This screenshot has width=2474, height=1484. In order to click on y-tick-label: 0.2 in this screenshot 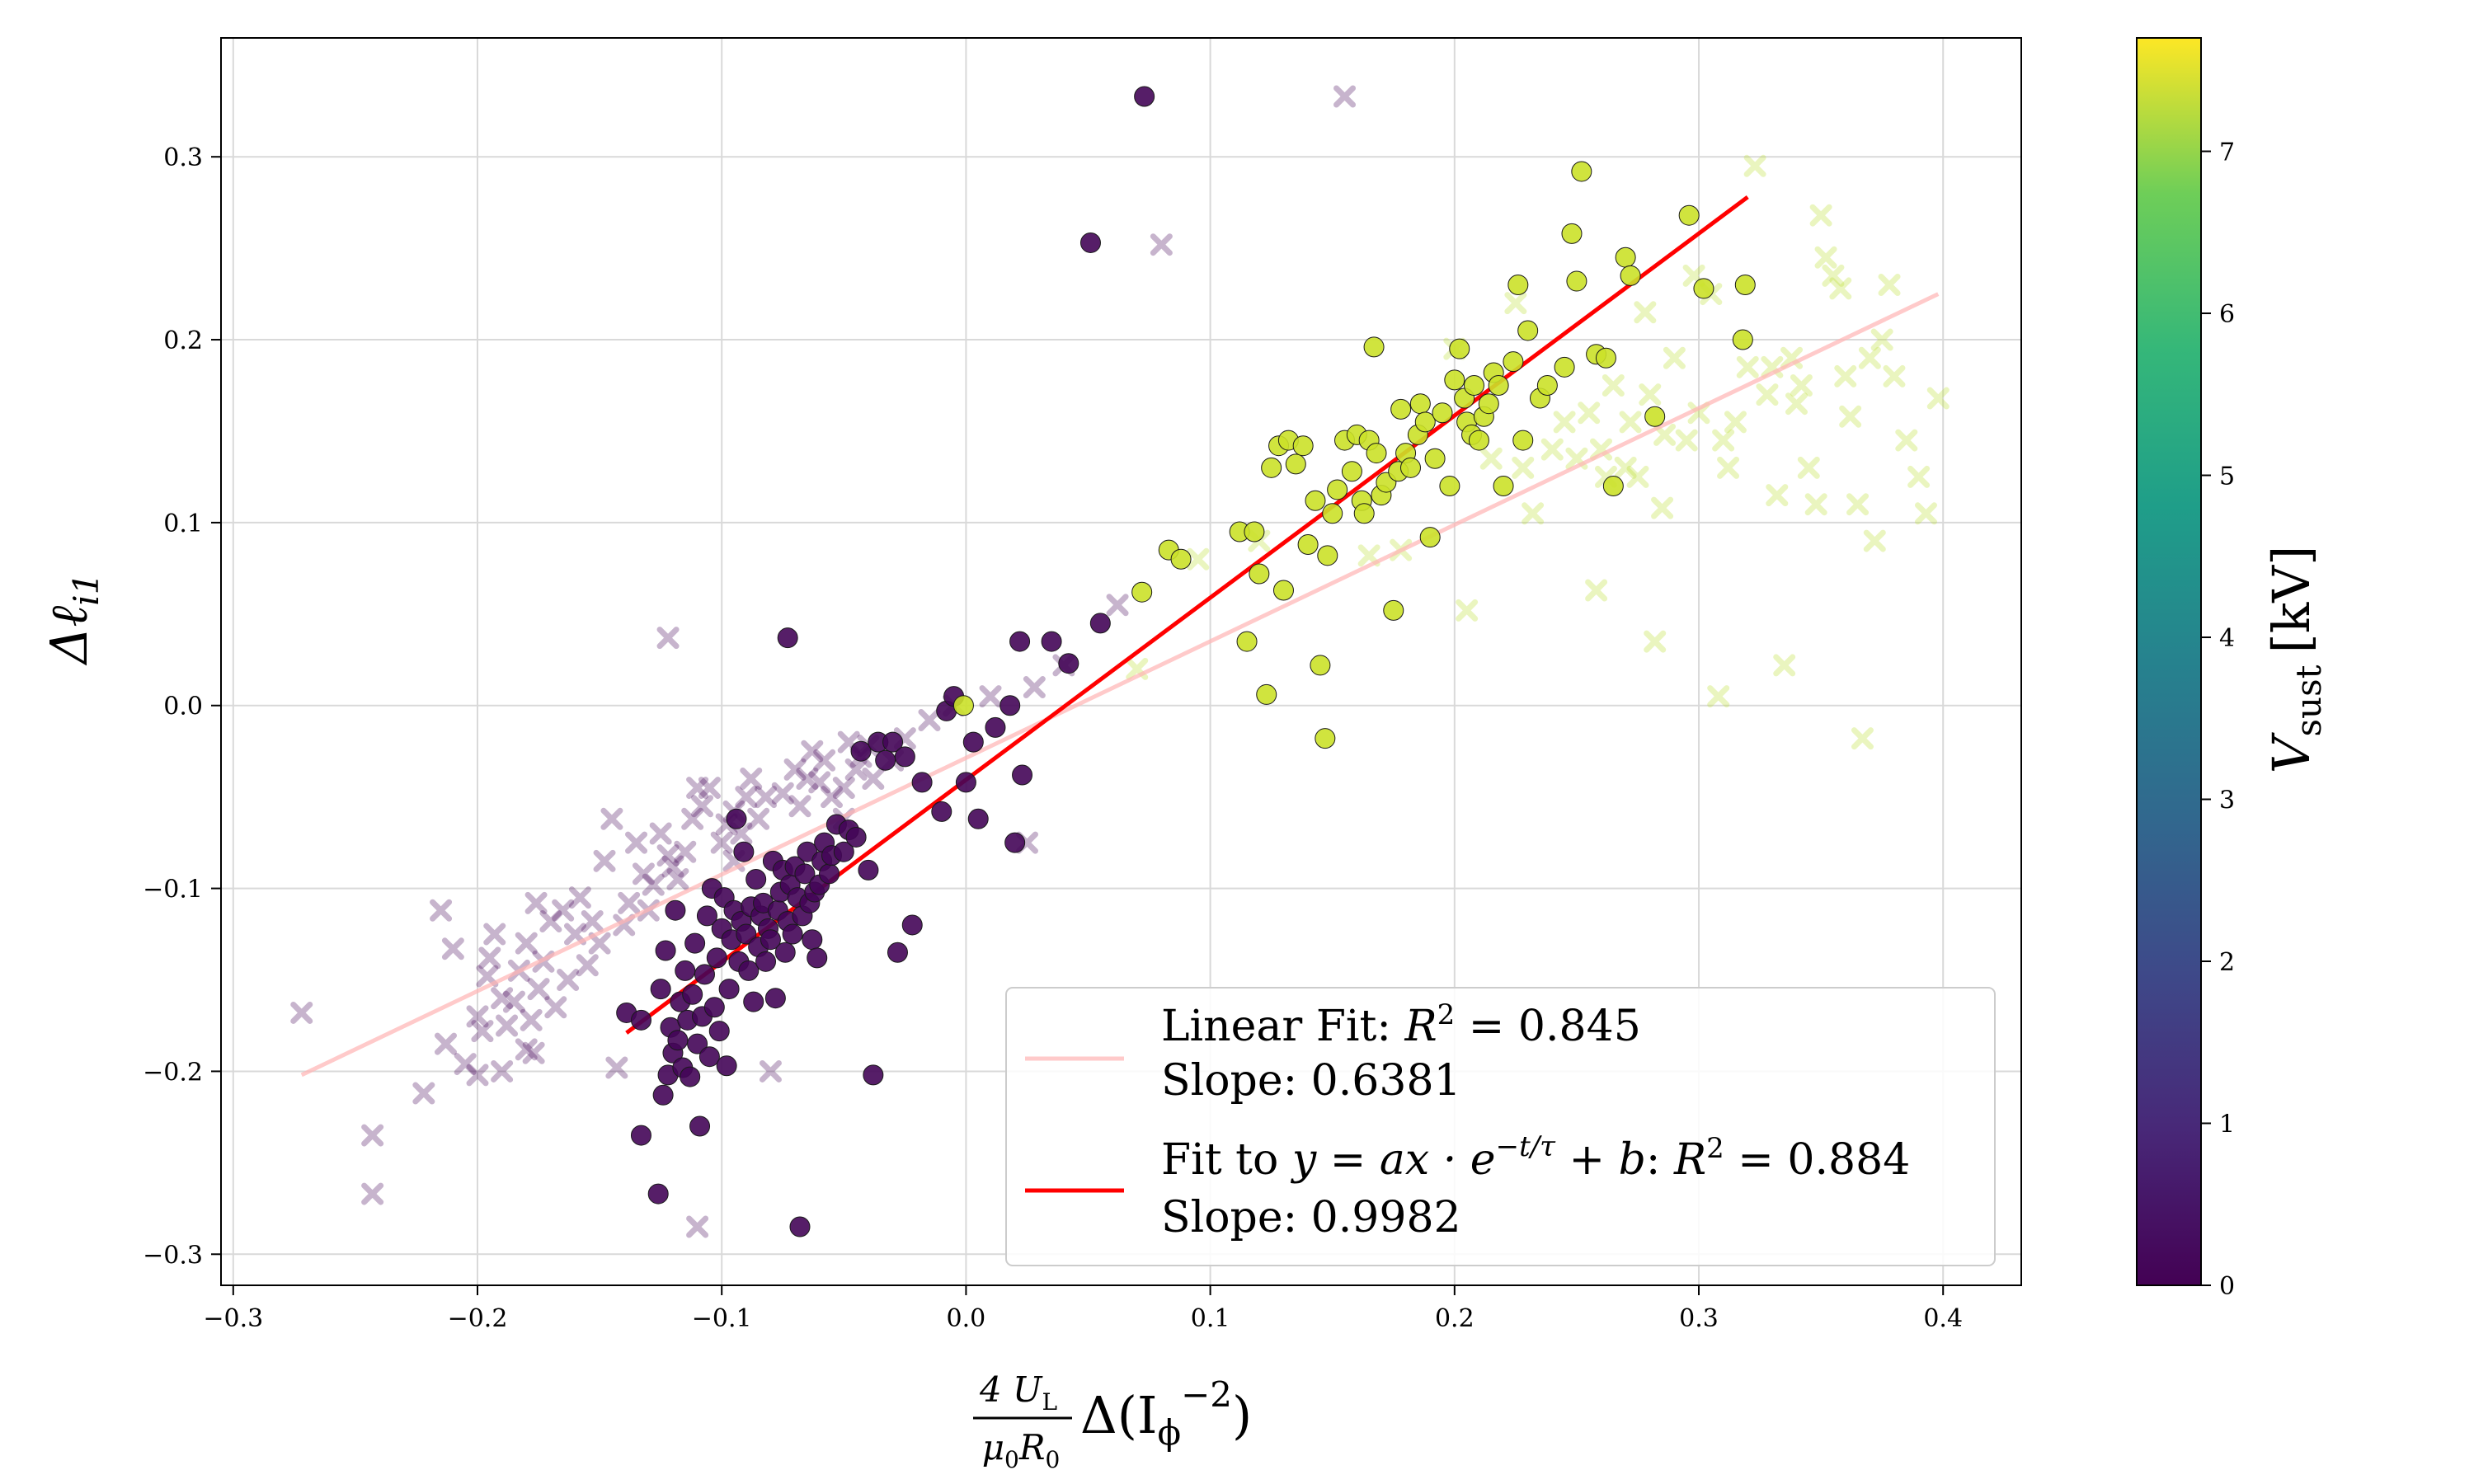, I will do `click(183, 340)`.